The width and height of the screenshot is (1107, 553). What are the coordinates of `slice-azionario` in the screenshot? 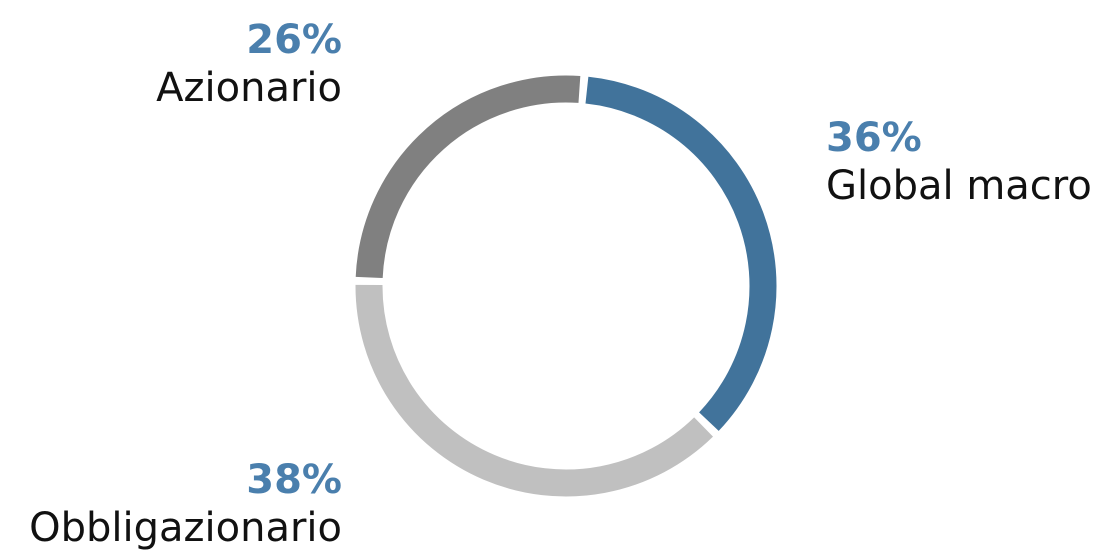 It's located at (468, 177).